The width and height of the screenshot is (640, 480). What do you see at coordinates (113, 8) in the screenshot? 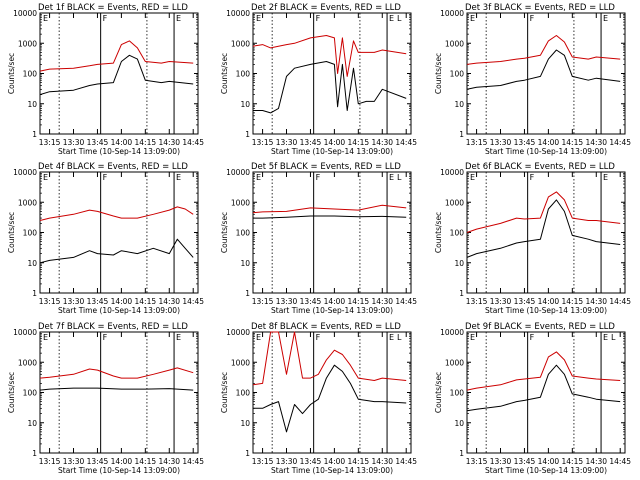
I see `chart-title: Det 1f BLACK = Events, RED = LLD` at bounding box center [113, 8].